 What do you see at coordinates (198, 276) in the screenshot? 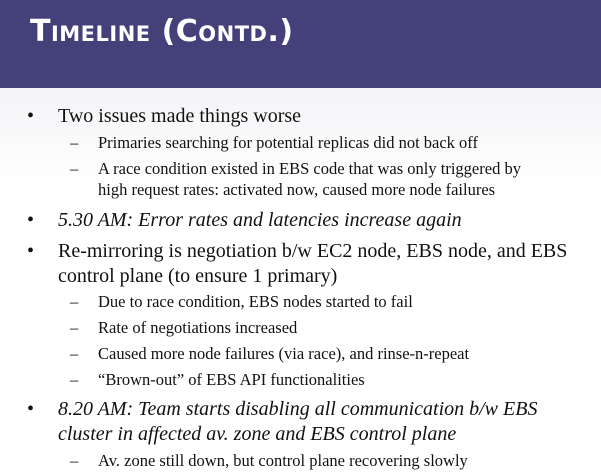
I see `bullet-remirroring-line2: control plane (to ensure 1 primary)` at bounding box center [198, 276].